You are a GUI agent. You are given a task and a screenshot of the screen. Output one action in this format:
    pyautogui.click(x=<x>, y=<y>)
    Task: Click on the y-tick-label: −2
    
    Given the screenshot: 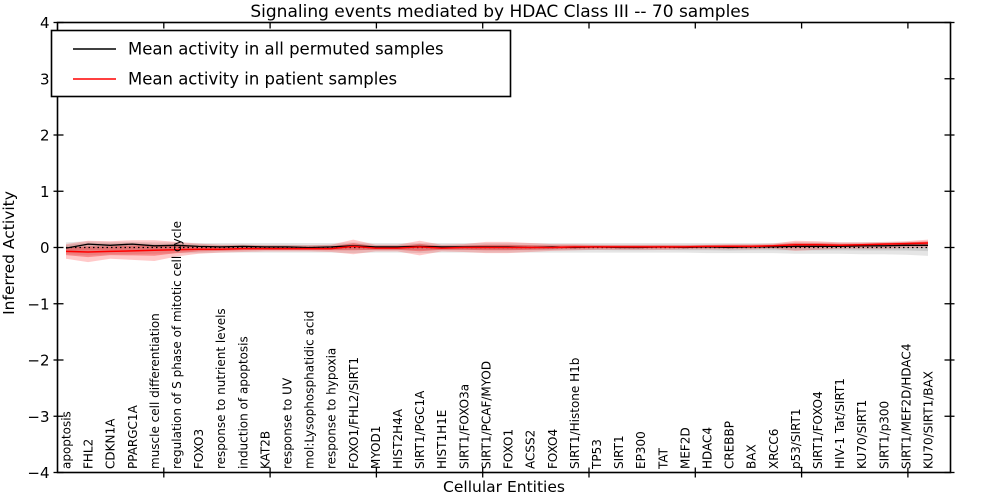 What is the action you would take?
    pyautogui.click(x=38, y=361)
    